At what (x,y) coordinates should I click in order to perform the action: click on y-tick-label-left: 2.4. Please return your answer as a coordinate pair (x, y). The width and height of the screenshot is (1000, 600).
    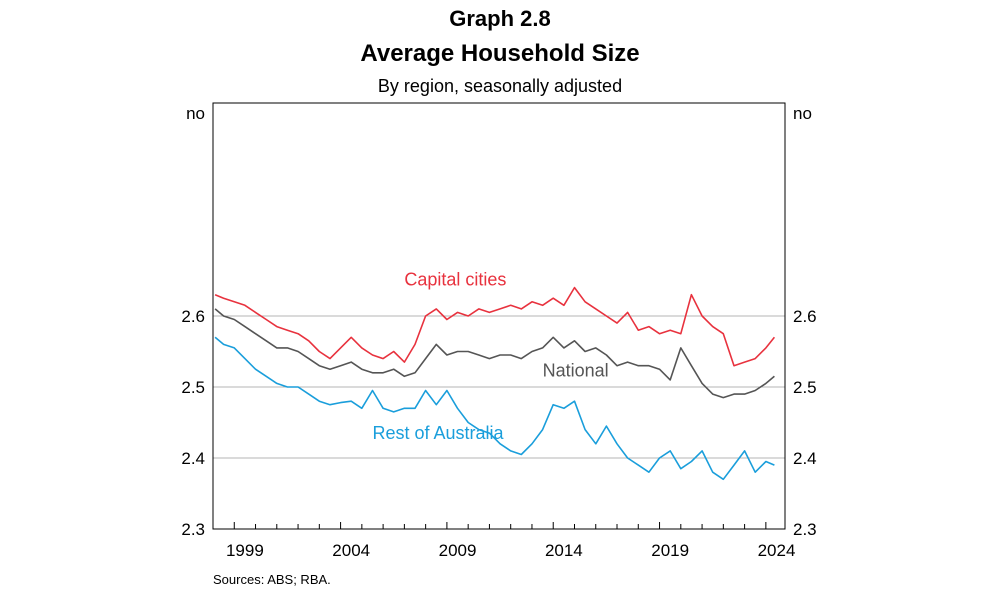
    Looking at the image, I should click on (193, 458).